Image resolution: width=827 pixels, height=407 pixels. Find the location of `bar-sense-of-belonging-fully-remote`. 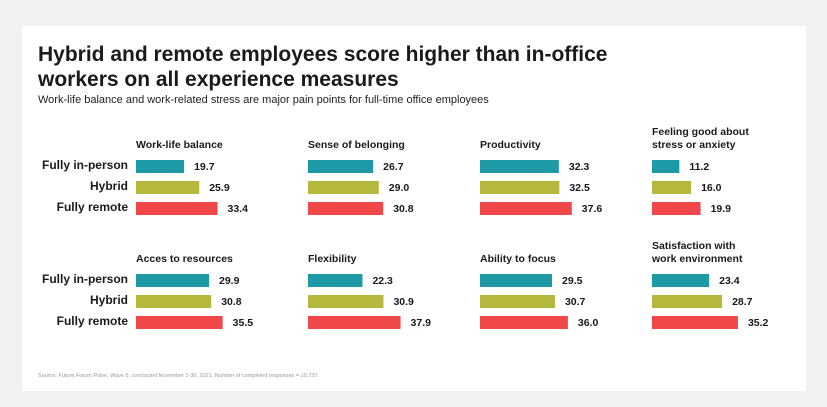

bar-sense-of-belonging-fully-remote is located at coordinates (346, 208).